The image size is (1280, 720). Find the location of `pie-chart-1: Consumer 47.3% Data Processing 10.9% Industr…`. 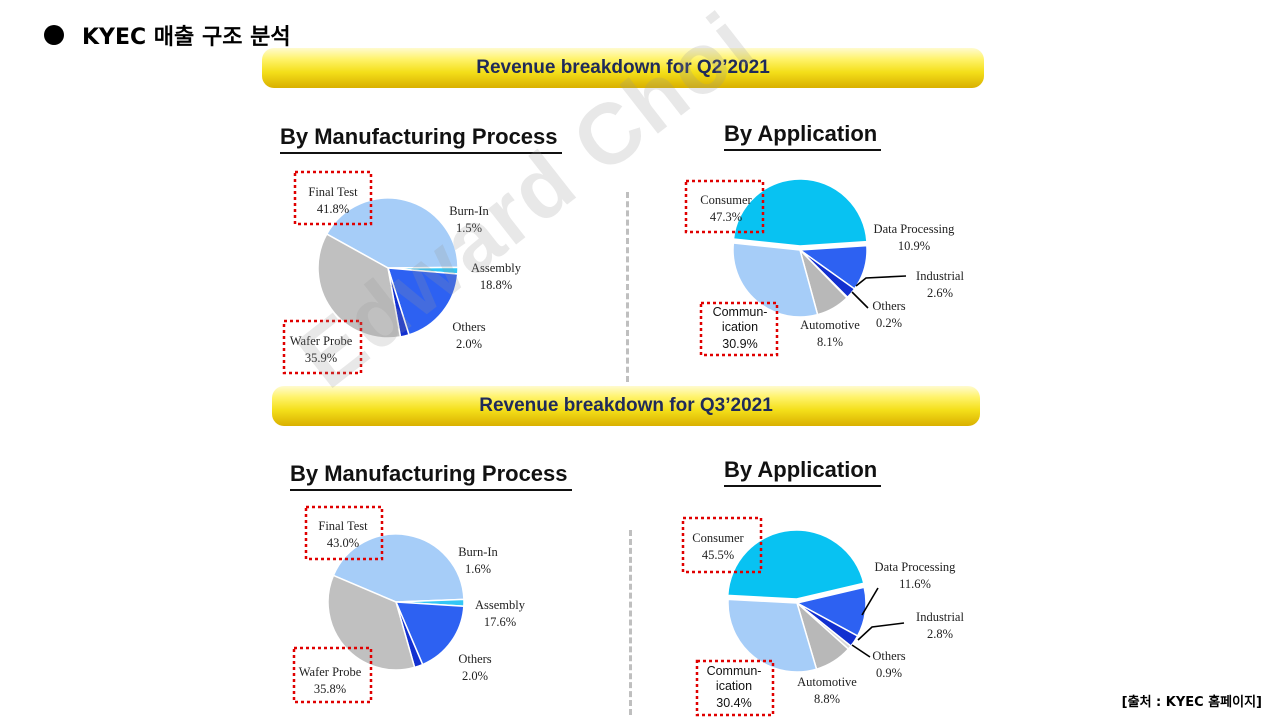

pie-chart-1: Consumer 47.3% Data Processing 10.9% Industr… is located at coordinates (824, 267).